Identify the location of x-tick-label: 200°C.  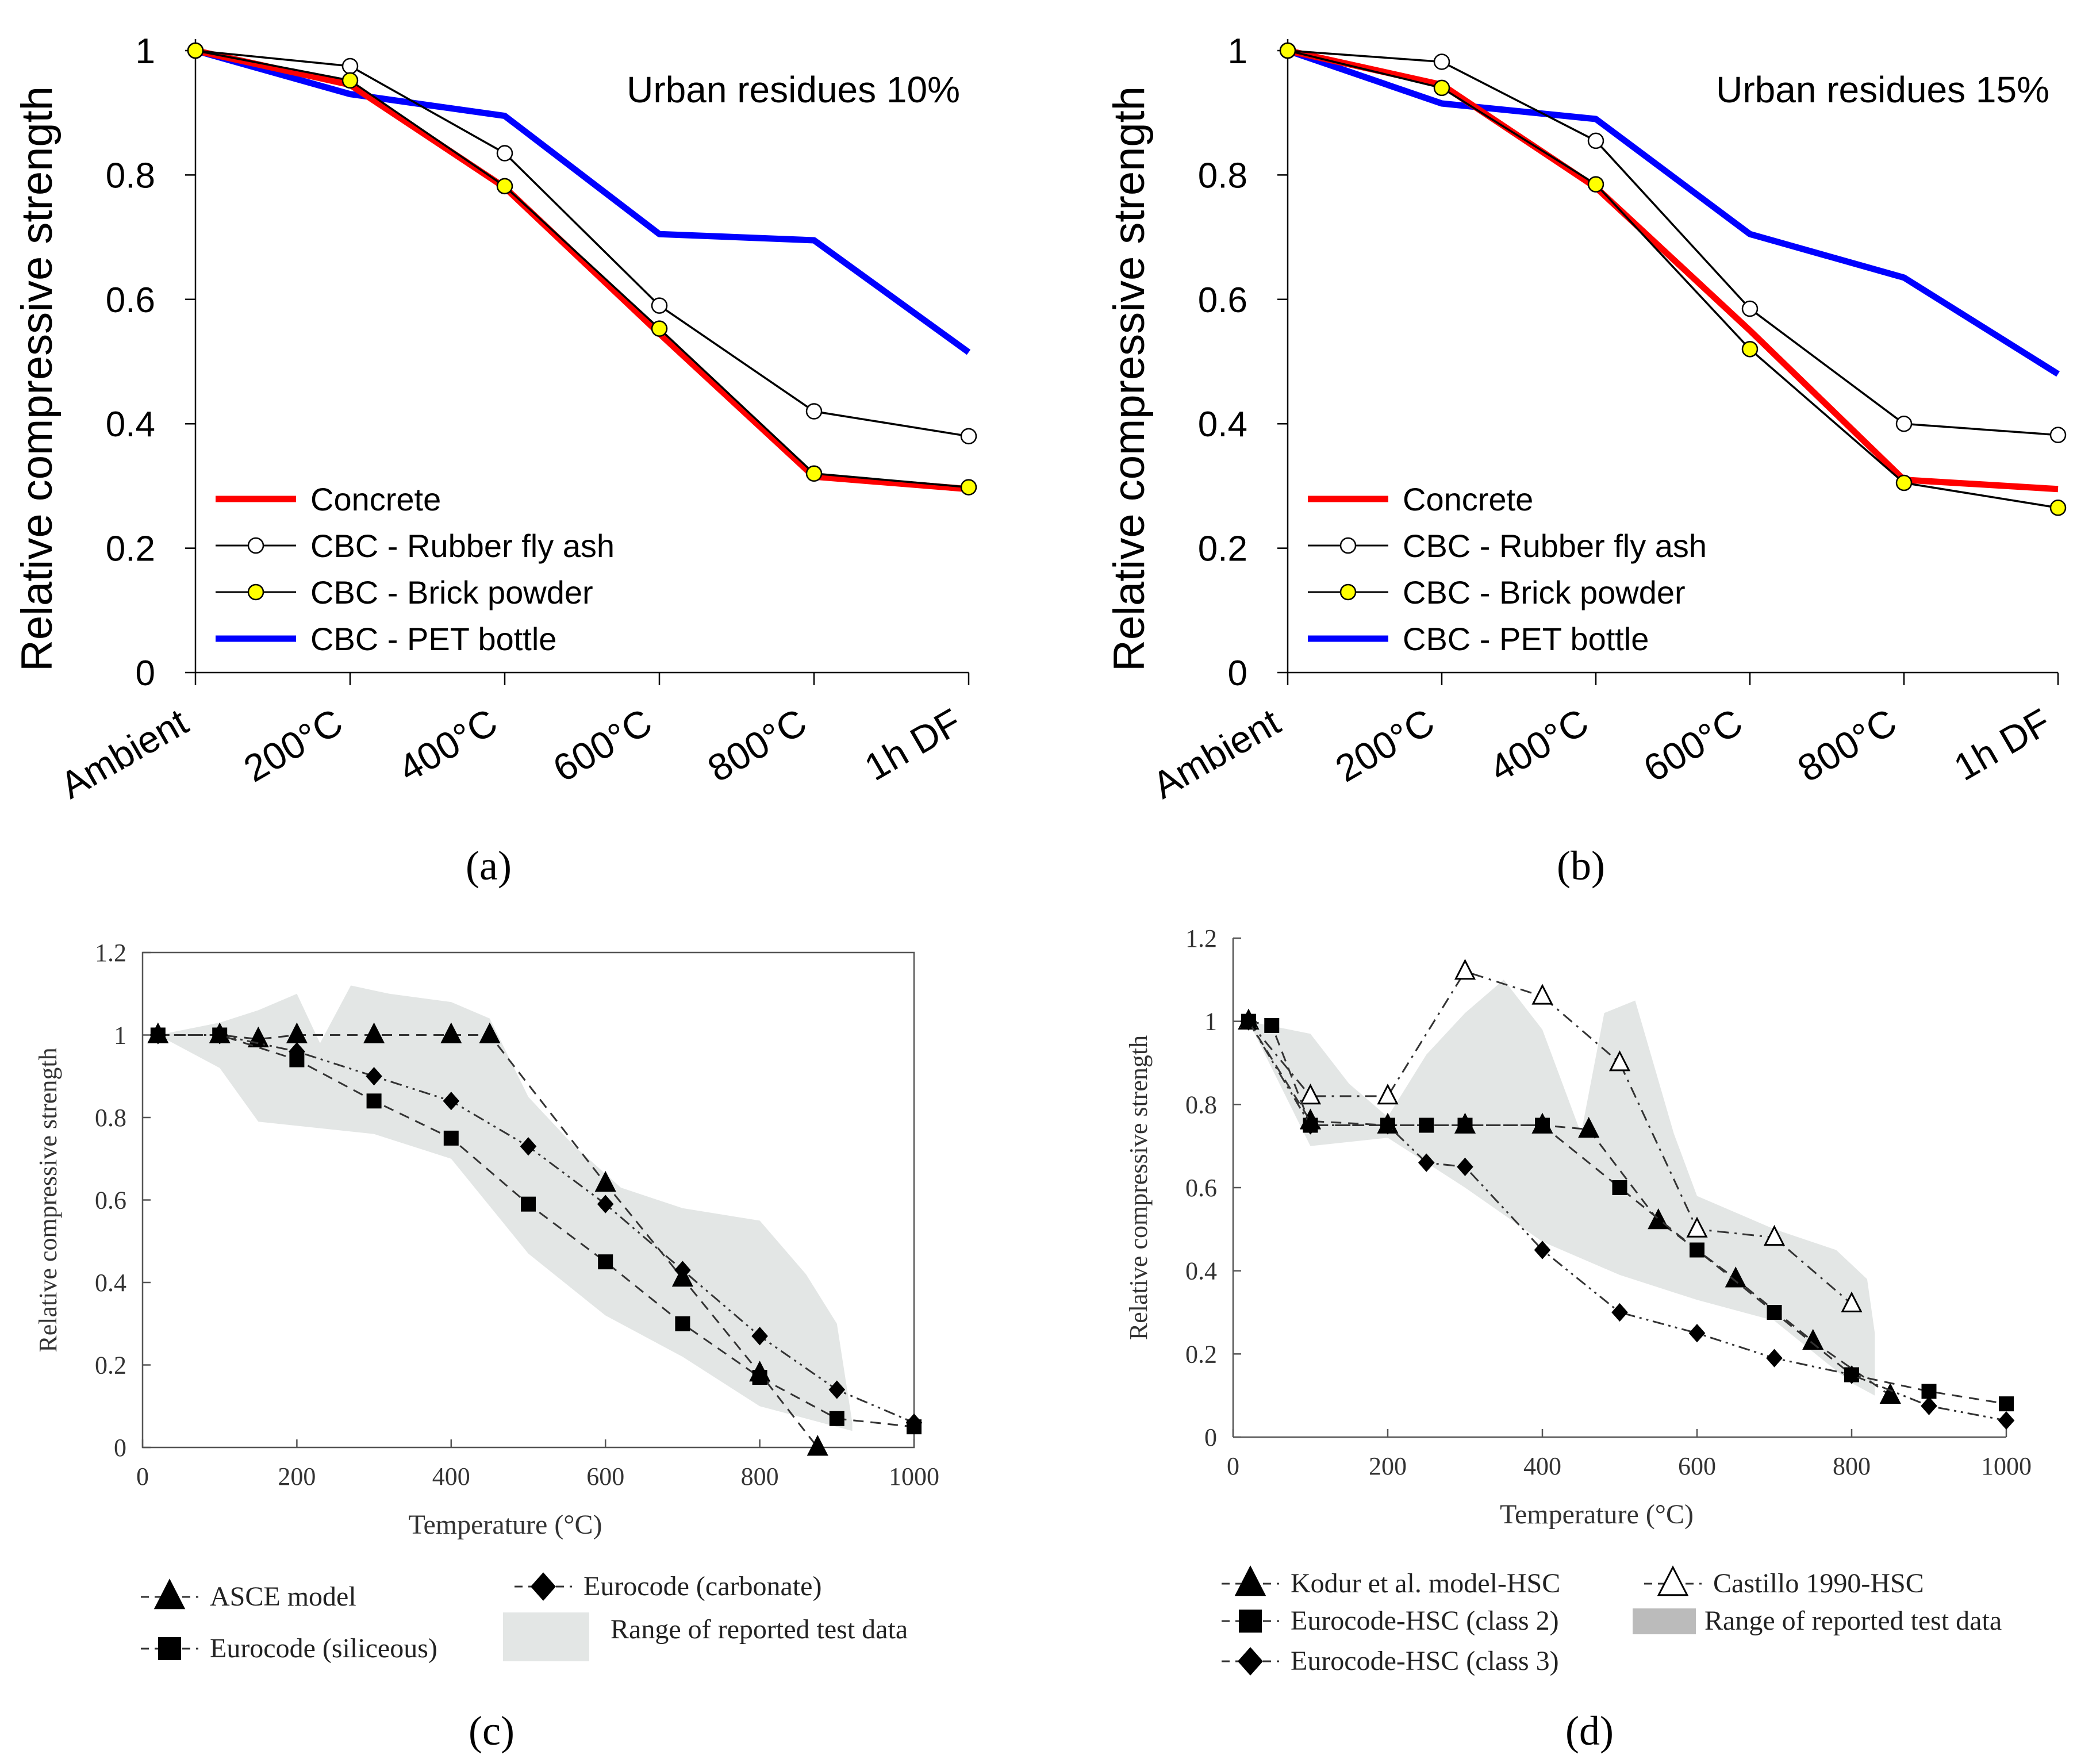
(1384, 745).